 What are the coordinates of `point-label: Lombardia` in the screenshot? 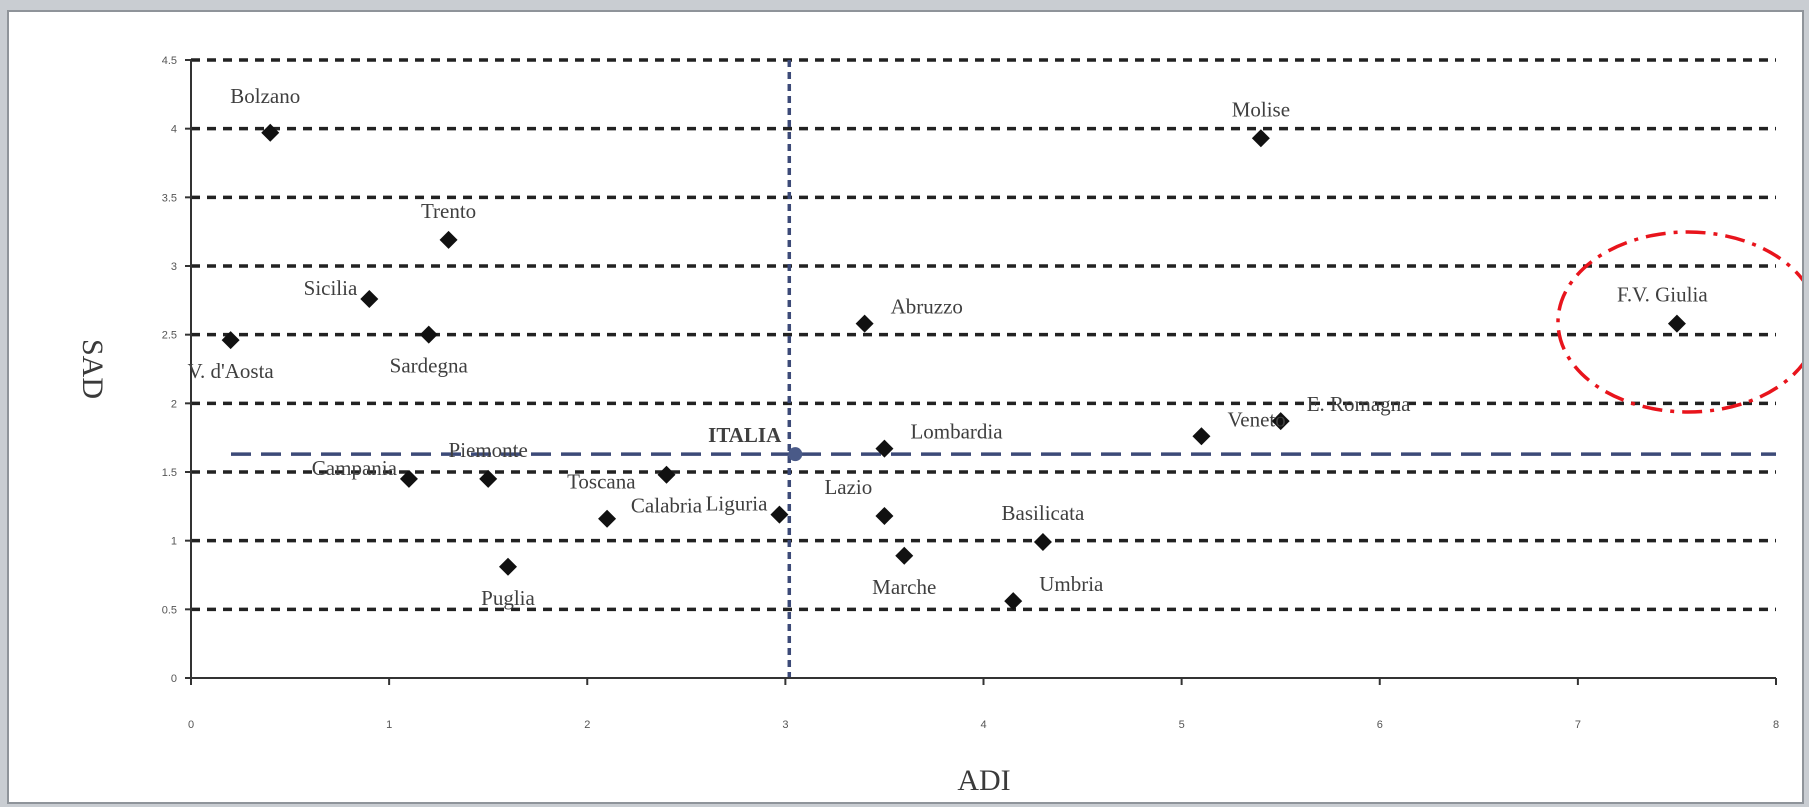 It's located at (956, 432).